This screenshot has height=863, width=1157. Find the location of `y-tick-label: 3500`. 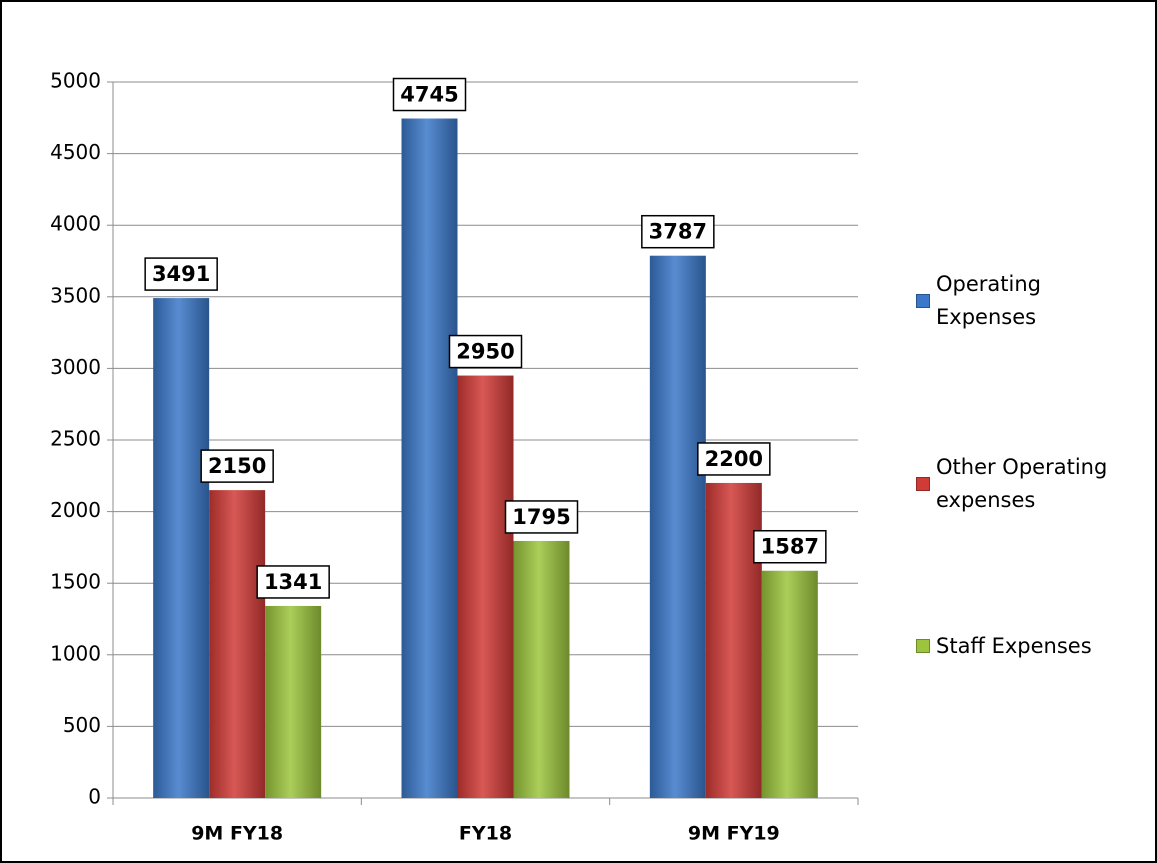

y-tick-label: 3500 is located at coordinates (75, 295).